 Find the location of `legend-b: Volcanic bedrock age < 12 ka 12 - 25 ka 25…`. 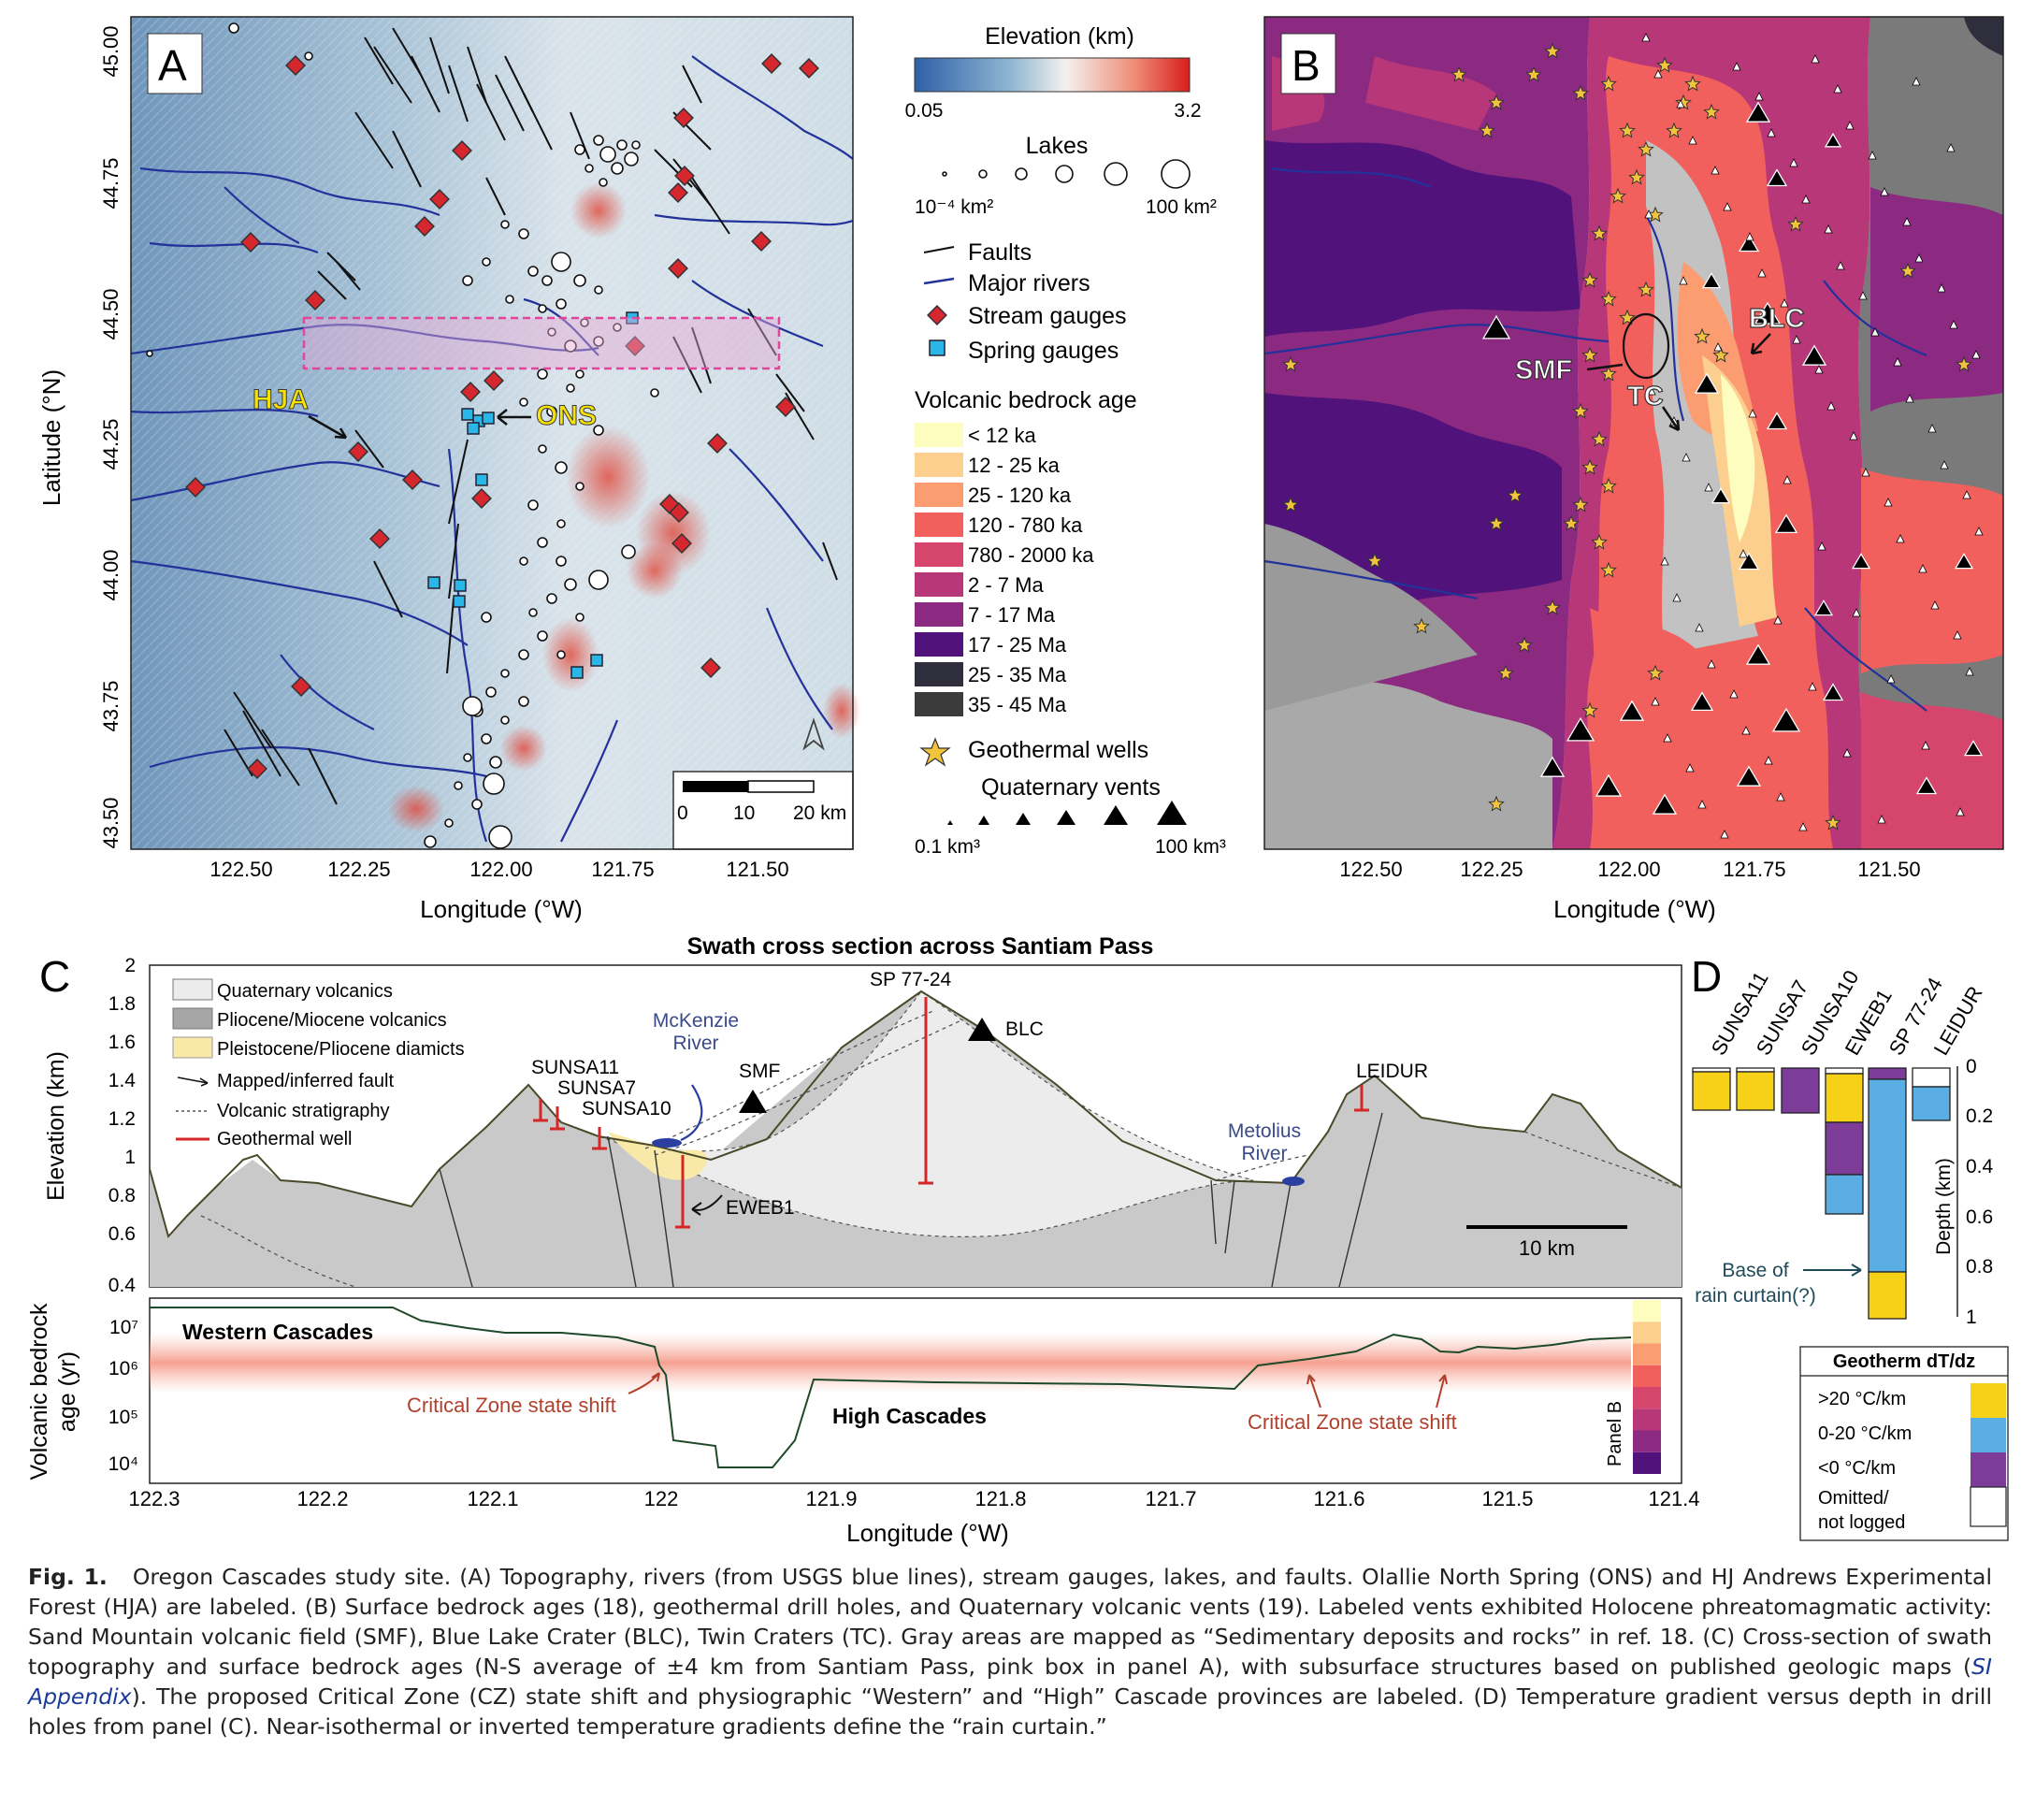

legend-b: Volcanic bedrock age < 12 ka 12 - 25 ka 25… is located at coordinates (1070, 622).